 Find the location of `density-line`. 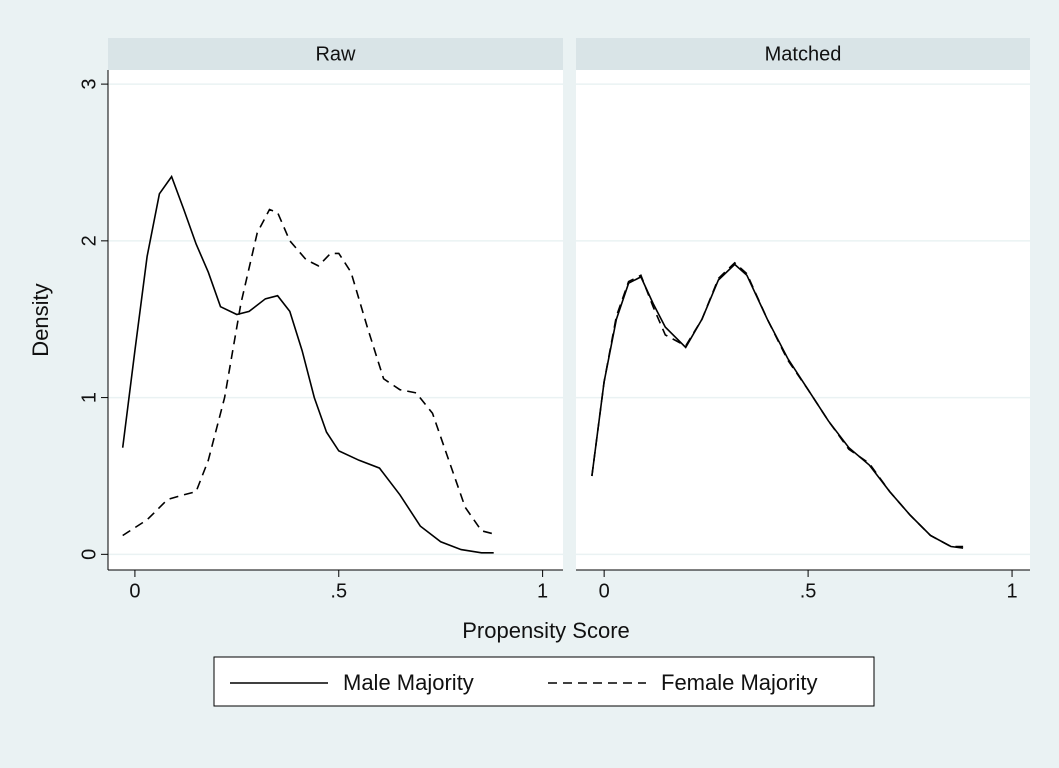

density-line is located at coordinates (777, 406).